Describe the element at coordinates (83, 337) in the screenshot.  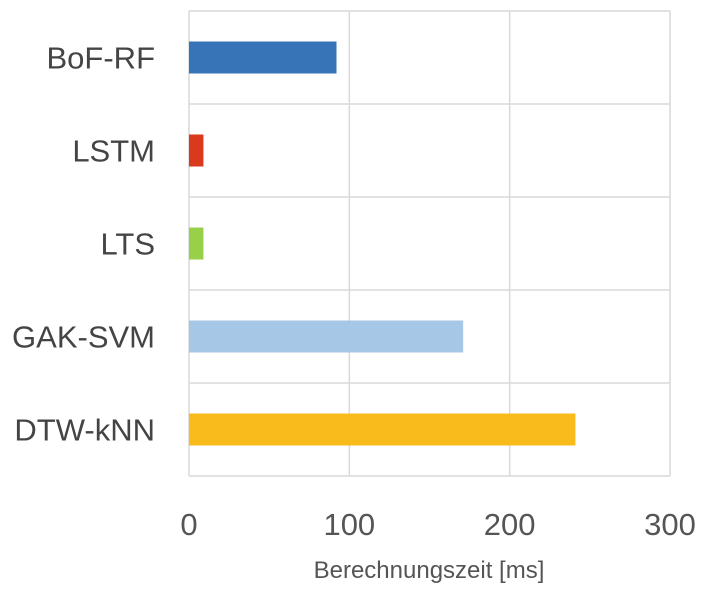
I see `category-label-gak-svm: GAK-SVM` at that location.